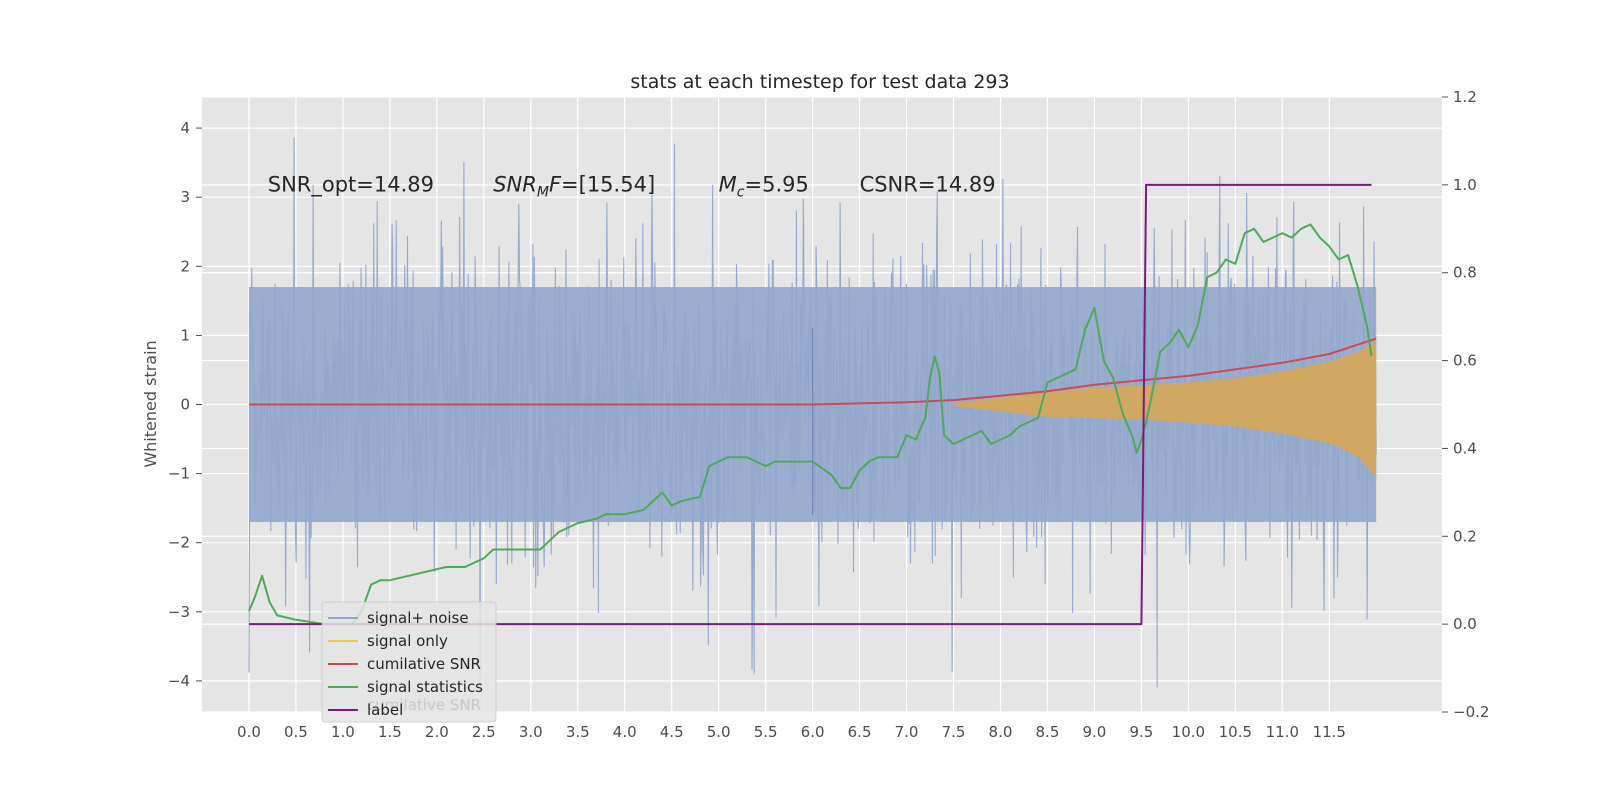 The width and height of the screenshot is (1600, 800). I want to click on y2-tick-label: 0.2, so click(1465, 536).